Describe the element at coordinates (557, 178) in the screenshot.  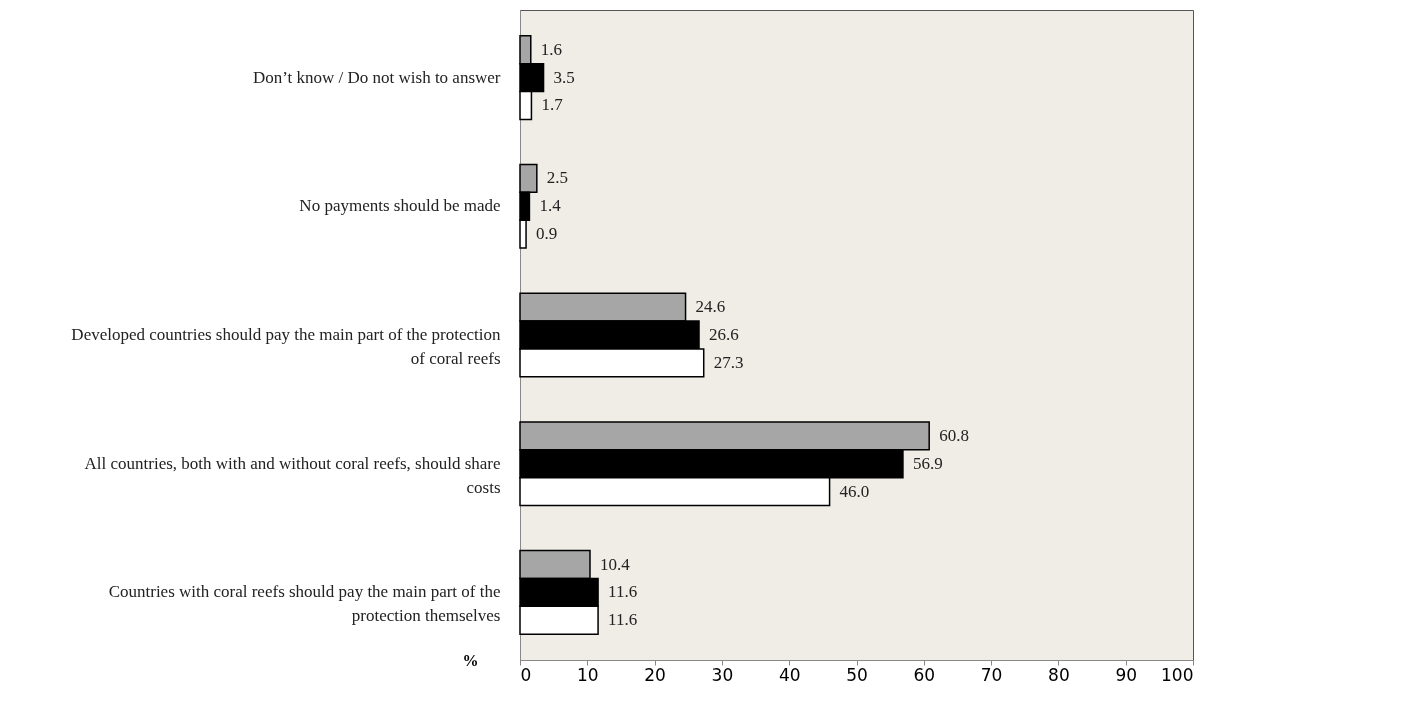
I see `text: 2.5` at that location.